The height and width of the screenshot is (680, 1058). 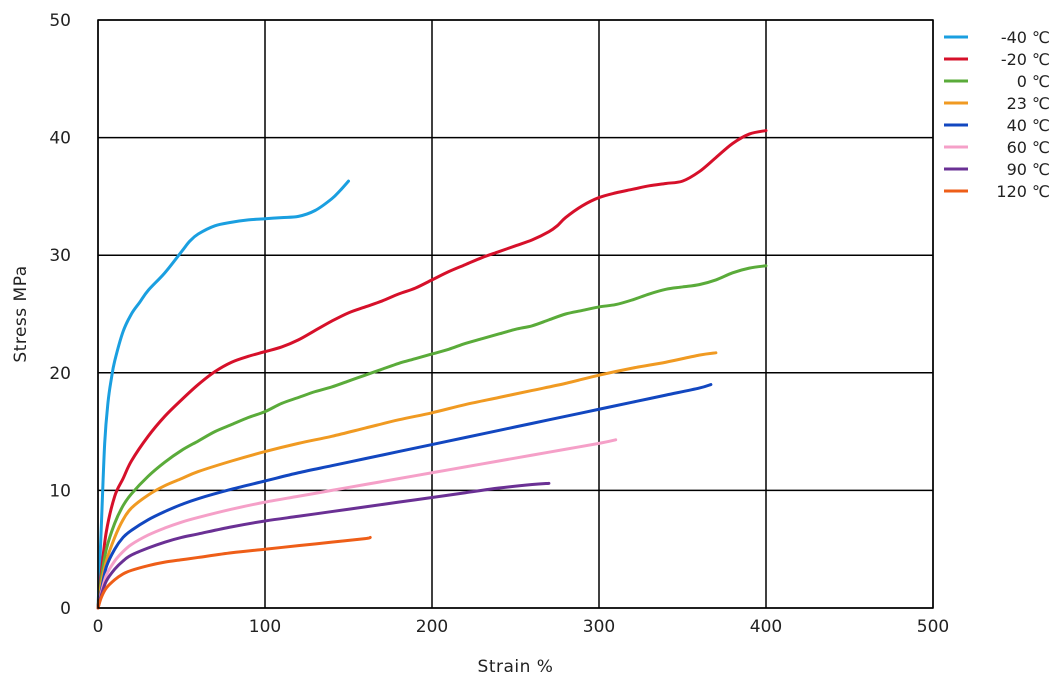 I want to click on y-tick-label: 20, so click(x=60, y=374).